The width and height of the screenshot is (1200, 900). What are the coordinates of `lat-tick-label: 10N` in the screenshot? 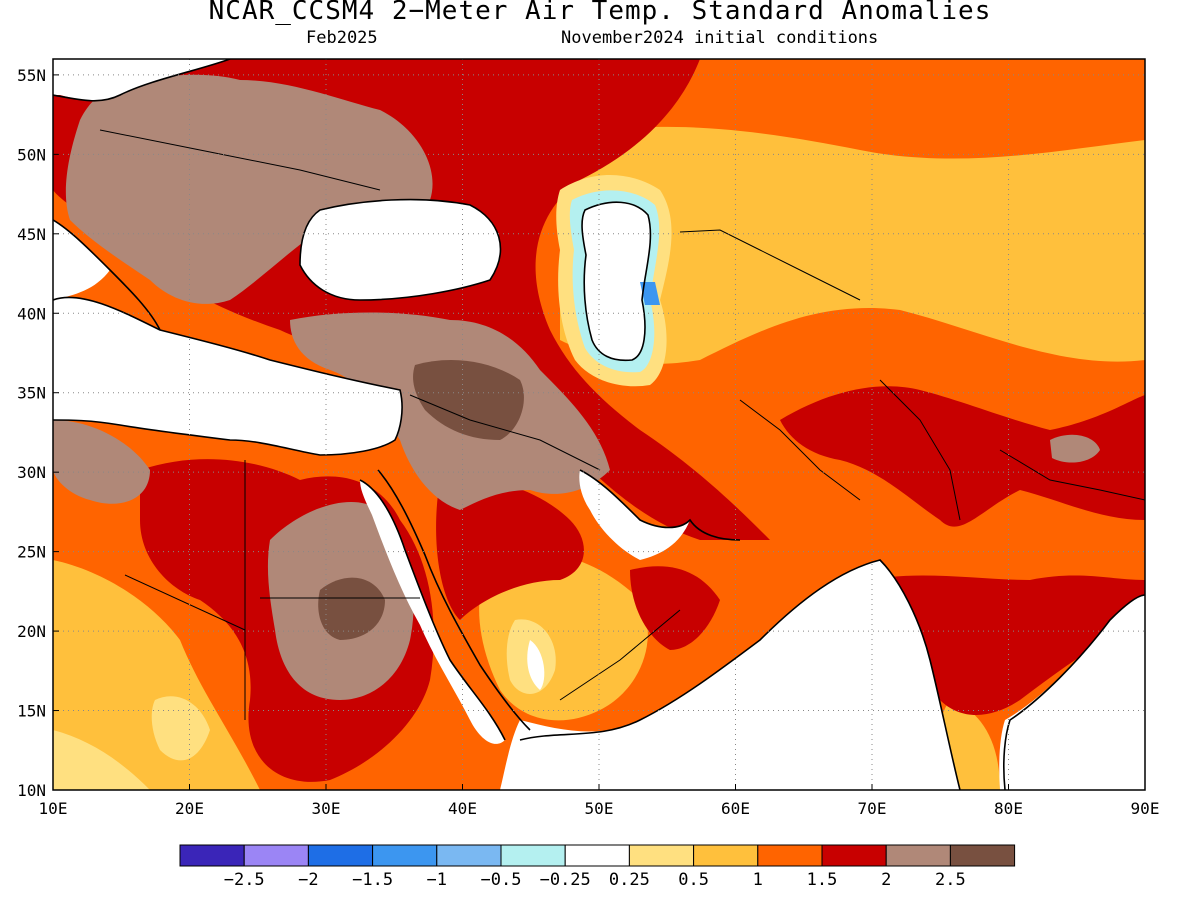 It's located at (31, 790).